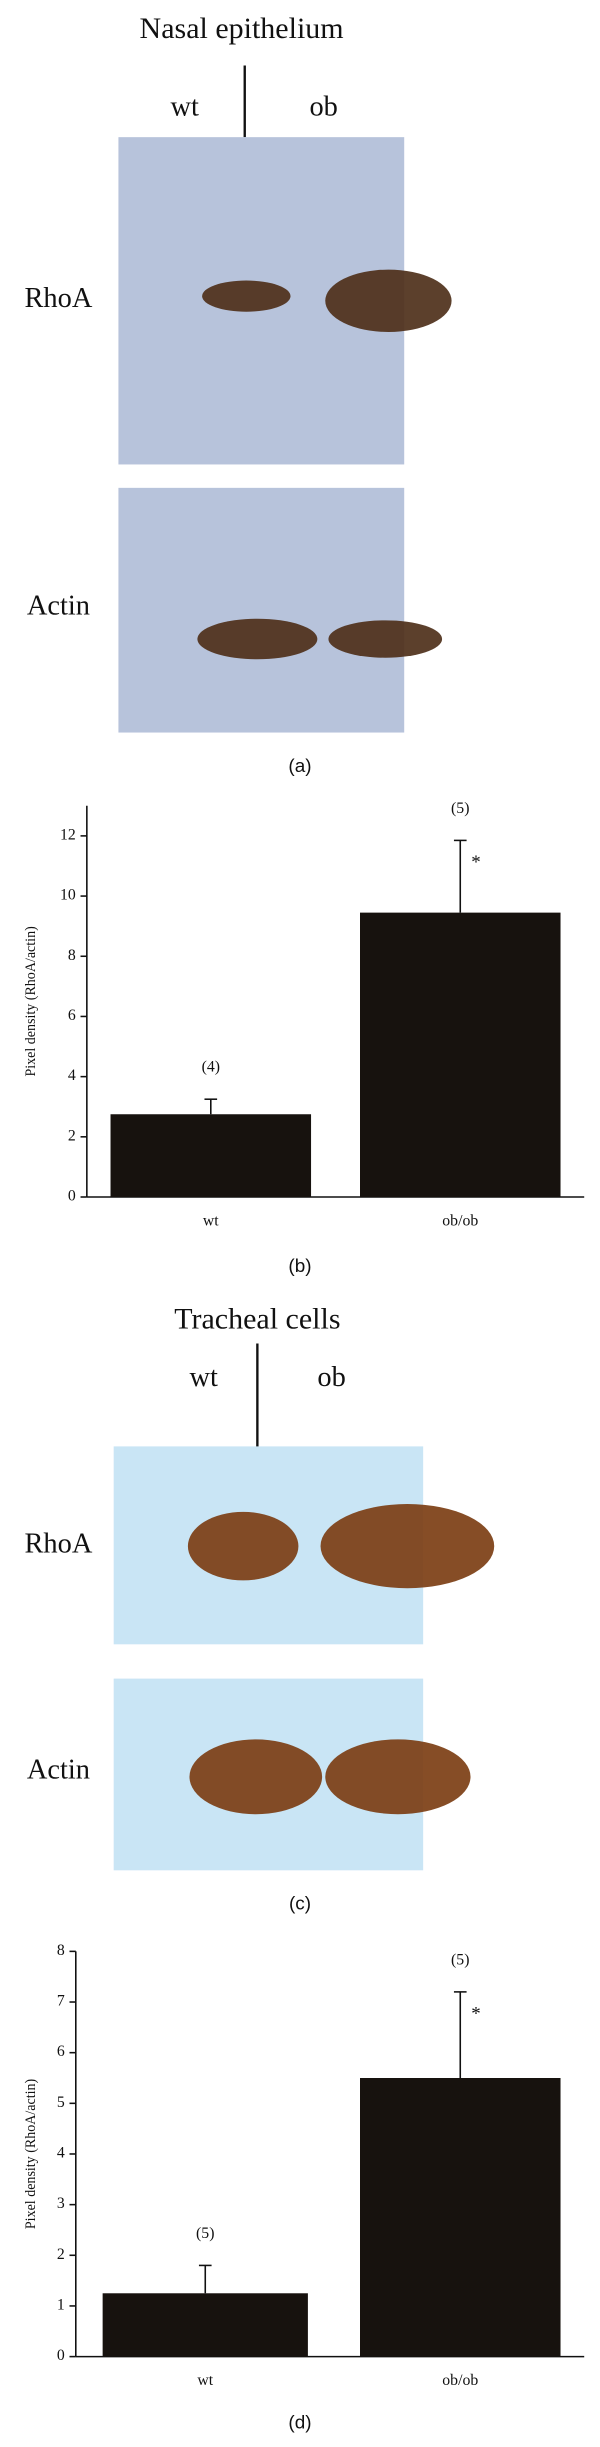 The image size is (600, 2447). I want to click on blot-image, so click(261, 610).